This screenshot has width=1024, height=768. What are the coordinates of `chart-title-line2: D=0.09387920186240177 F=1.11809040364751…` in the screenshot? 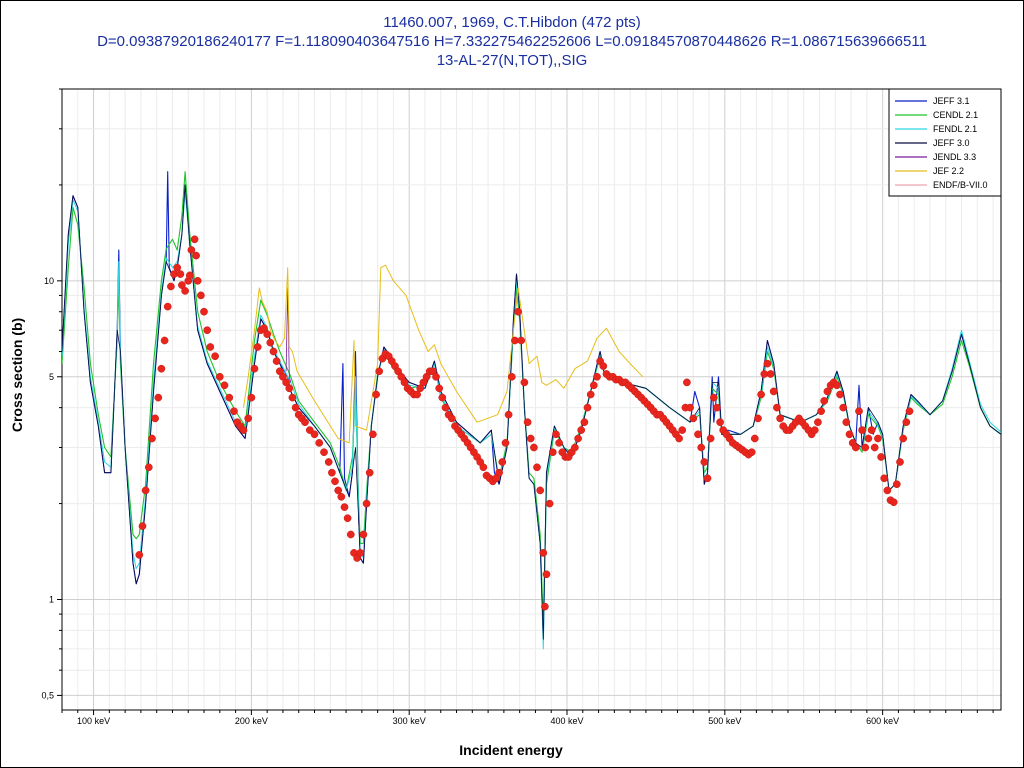 It's located at (512, 41).